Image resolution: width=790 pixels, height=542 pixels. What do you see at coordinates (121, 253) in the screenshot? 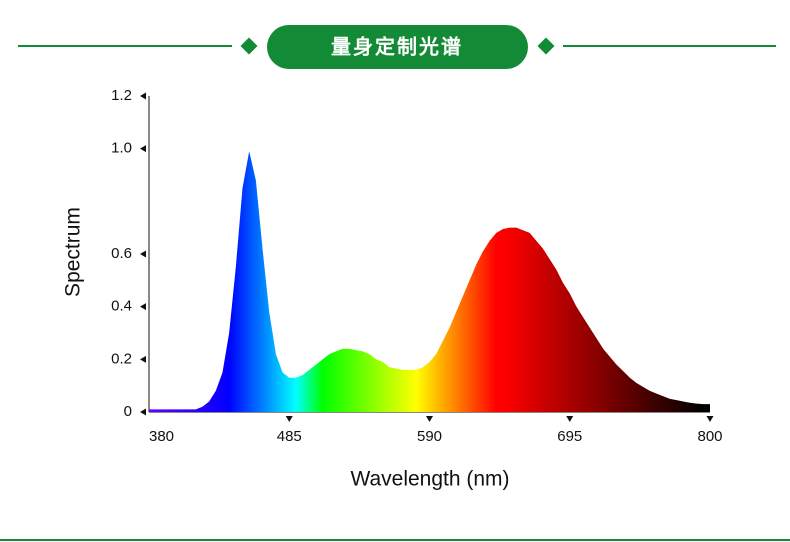
I see `y-tick-label: 0.6` at bounding box center [121, 253].